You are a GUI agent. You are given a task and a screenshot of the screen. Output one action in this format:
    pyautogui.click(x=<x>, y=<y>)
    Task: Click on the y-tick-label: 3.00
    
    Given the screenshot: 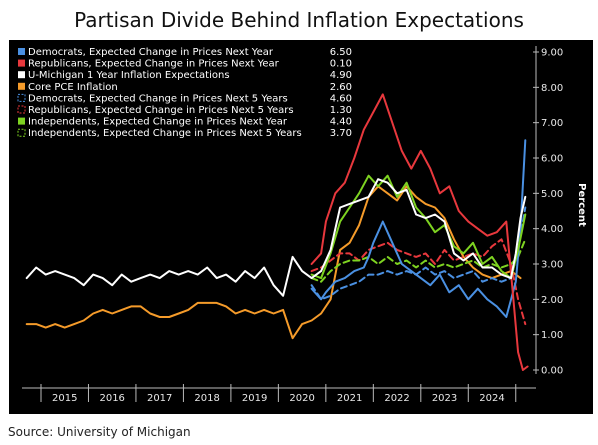 What is the action you would take?
    pyautogui.click(x=552, y=265)
    